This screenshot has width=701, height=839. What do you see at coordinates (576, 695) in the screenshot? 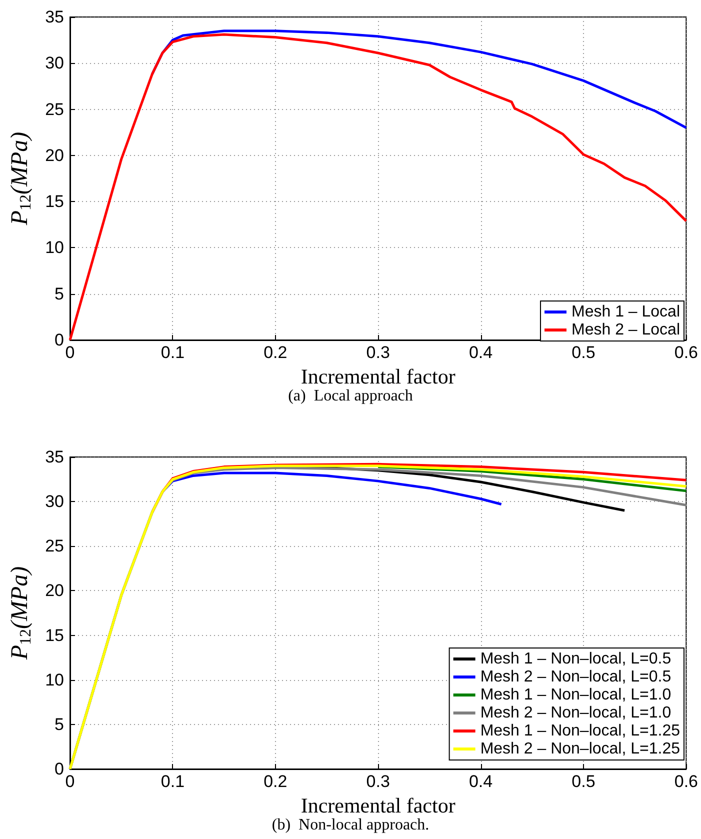
I see `legend-label: Mesh 1 – Non–local, L=1.0` at bounding box center [576, 695].